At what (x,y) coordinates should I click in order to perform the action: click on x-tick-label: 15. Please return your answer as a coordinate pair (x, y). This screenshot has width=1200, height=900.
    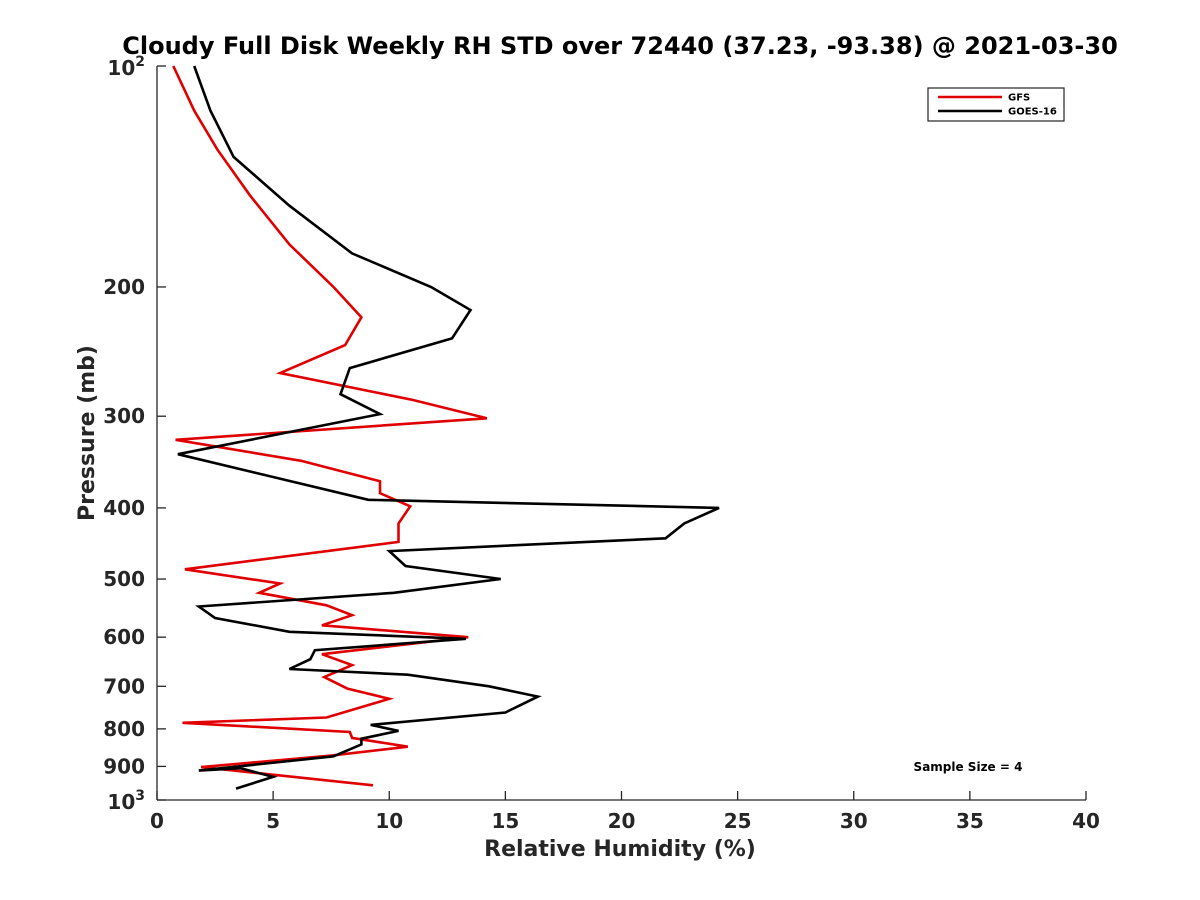
    Looking at the image, I should click on (505, 821).